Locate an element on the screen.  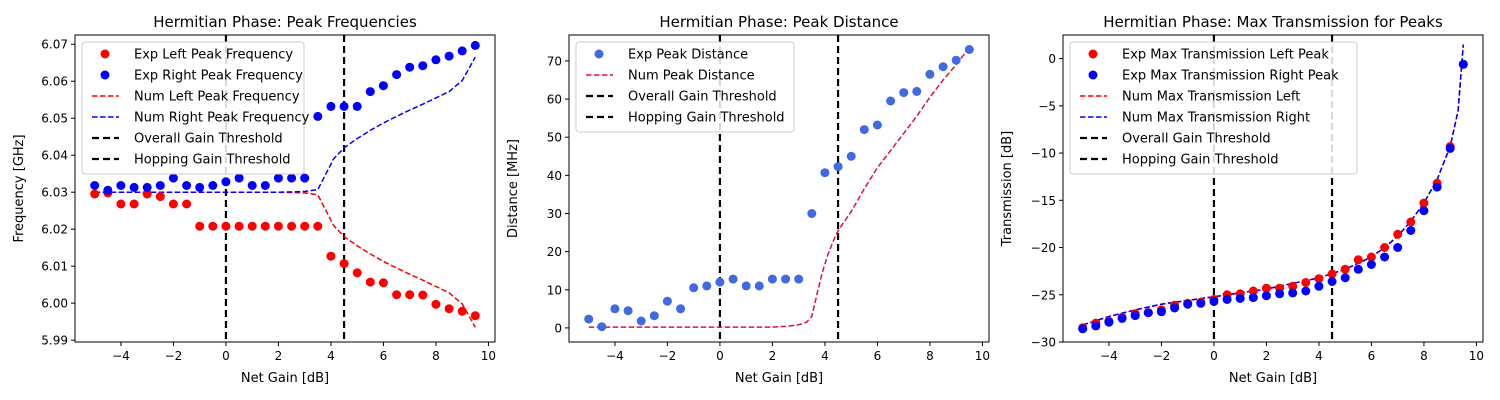
y-tick-label: −25 is located at coordinates (1043, 295).